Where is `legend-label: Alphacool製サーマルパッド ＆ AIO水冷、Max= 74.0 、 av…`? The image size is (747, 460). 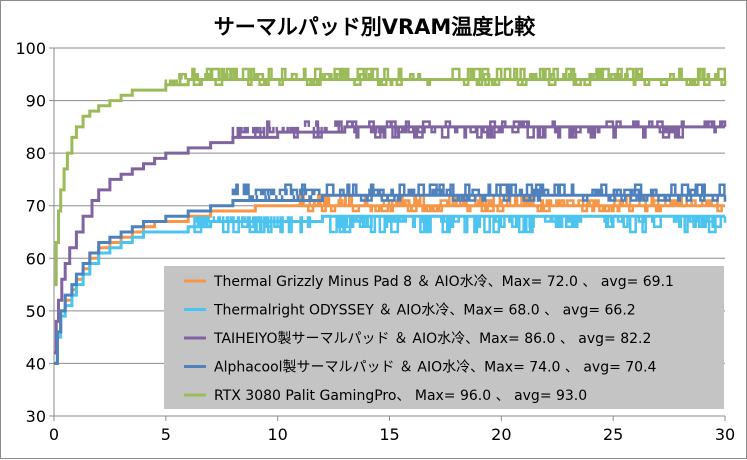
legend-label: Alphacool製サーマルパッド ＆ AIO水冷、Max= 74.0 、 av… is located at coordinates (435, 368).